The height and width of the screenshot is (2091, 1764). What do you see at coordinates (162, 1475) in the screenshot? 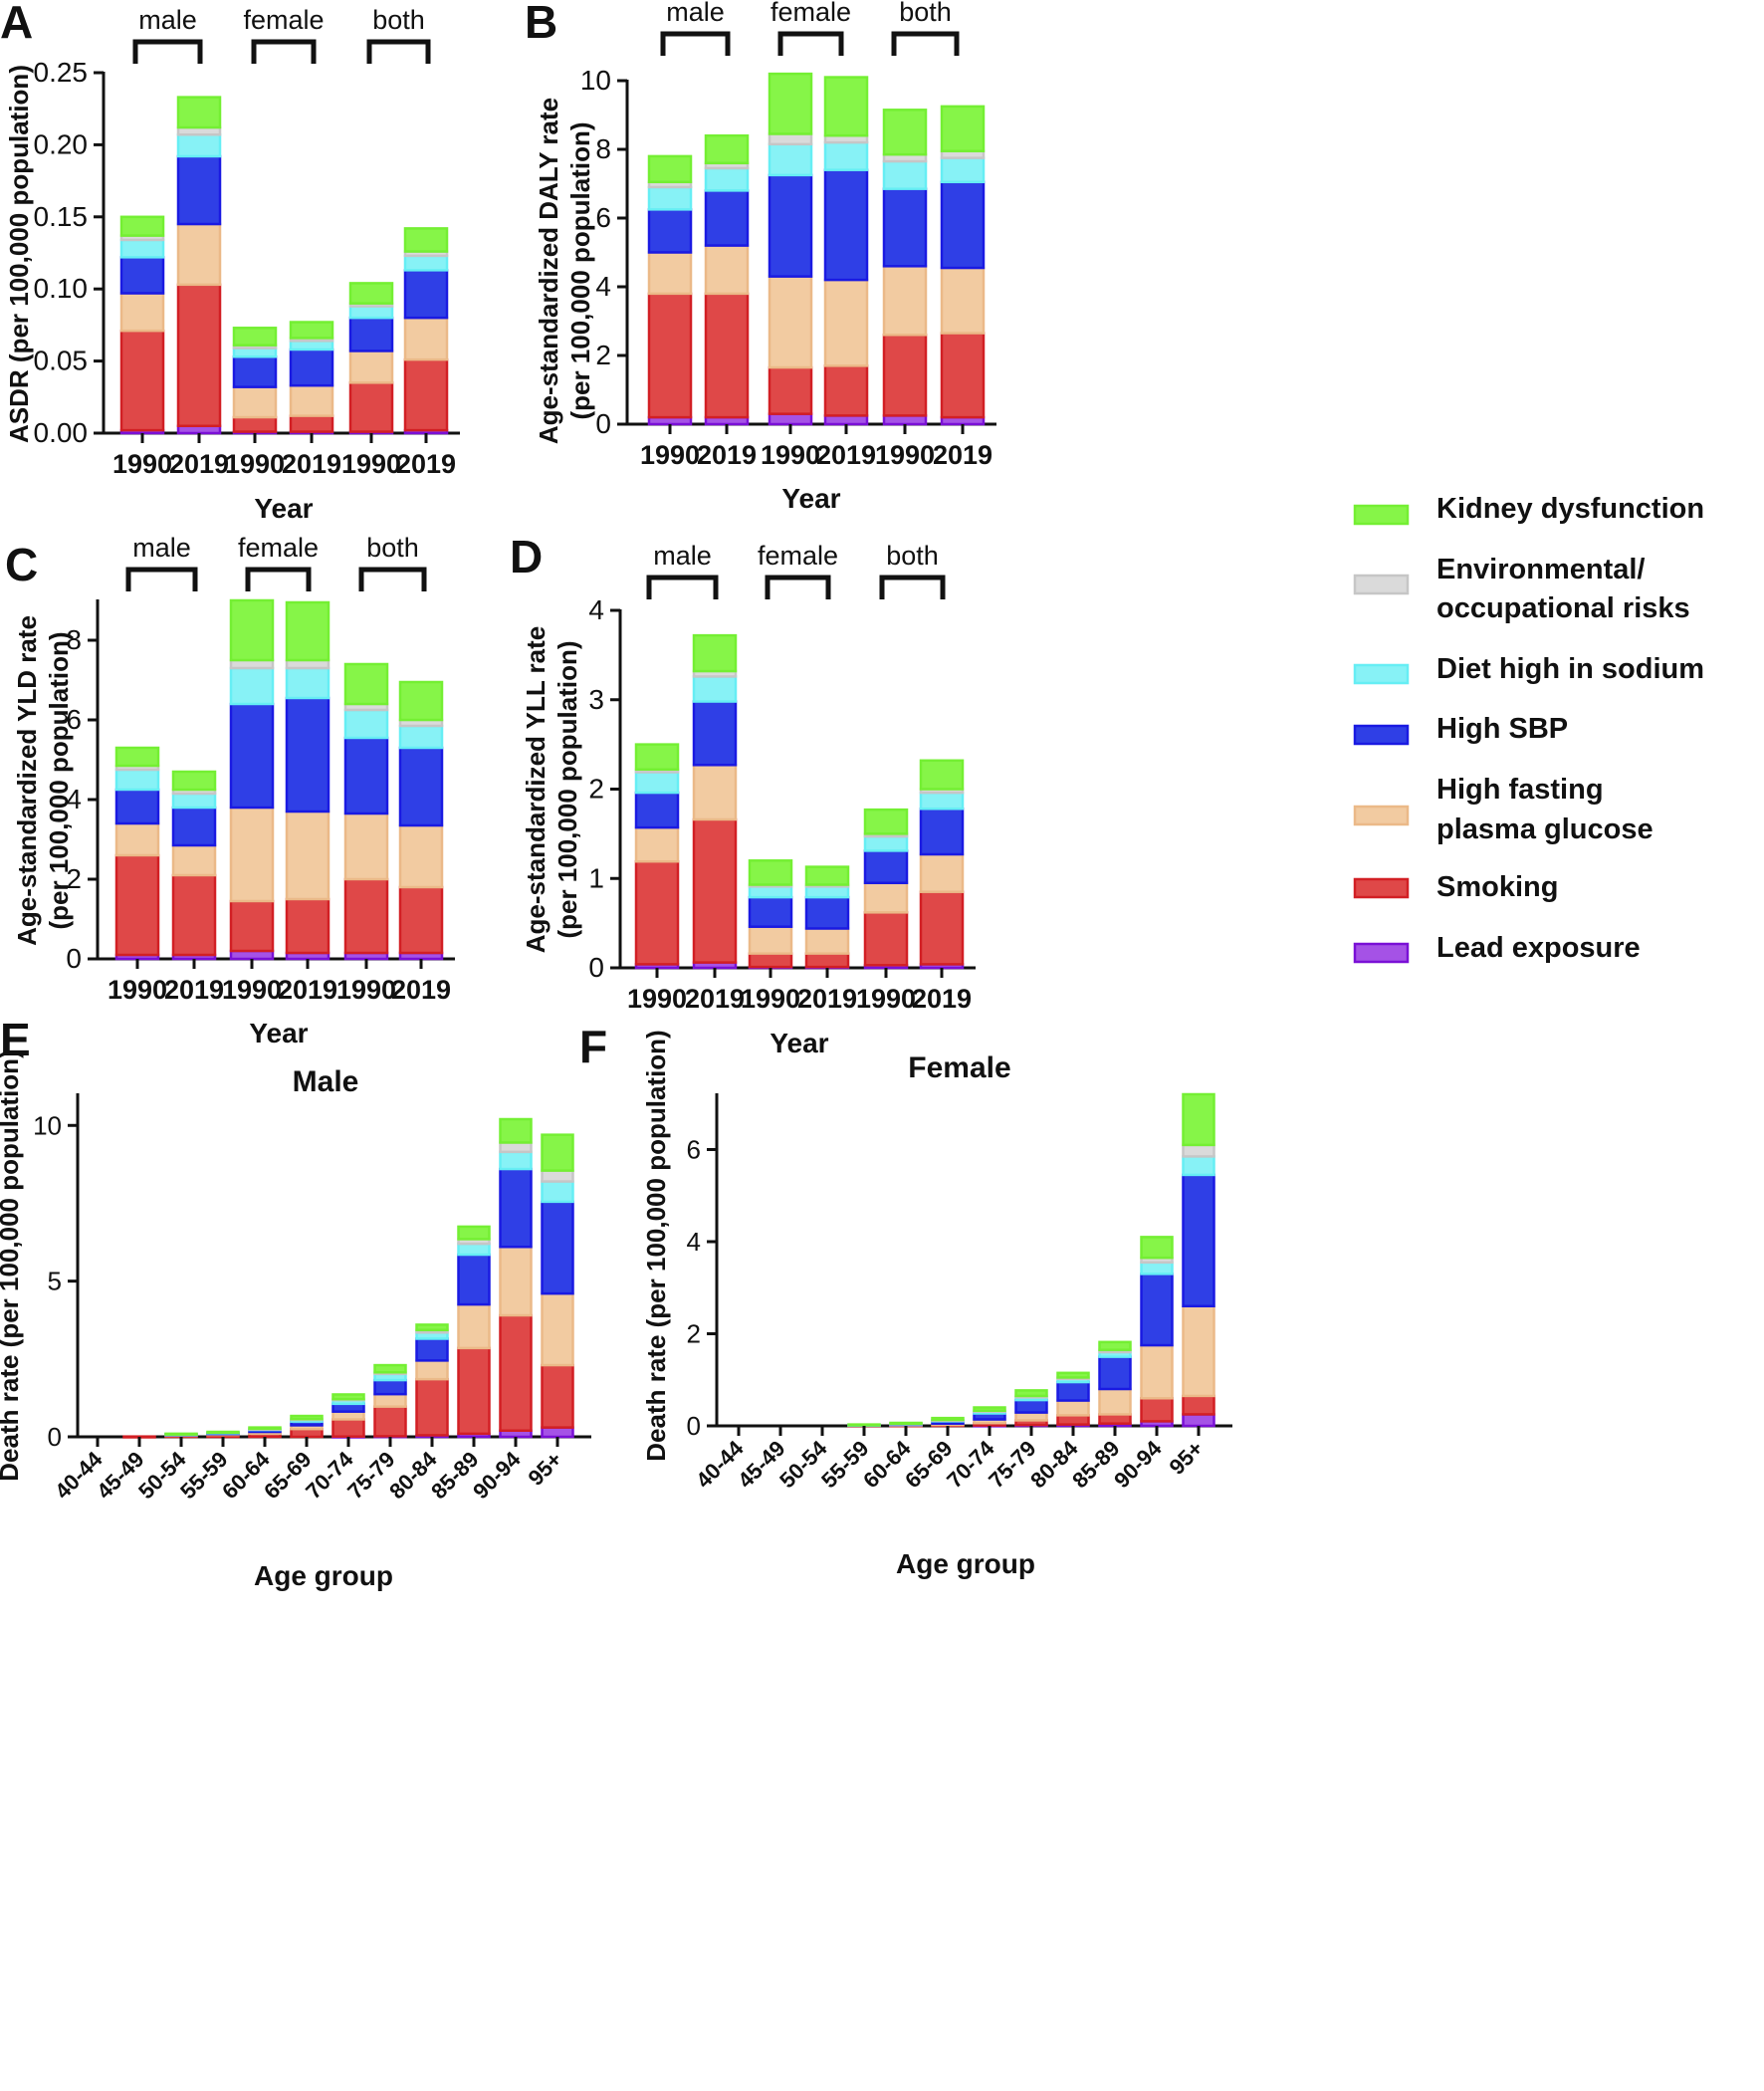
I see `x-tick-label: 50-54` at bounding box center [162, 1475].